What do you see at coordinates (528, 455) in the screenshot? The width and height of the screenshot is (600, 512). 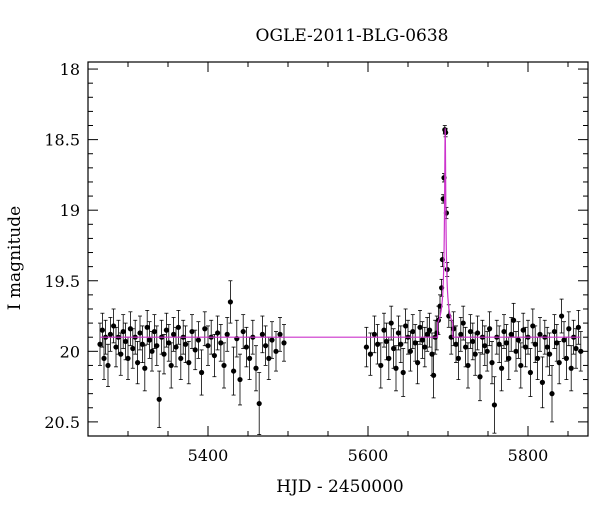 I see `x-tick-label: 5800` at bounding box center [528, 455].